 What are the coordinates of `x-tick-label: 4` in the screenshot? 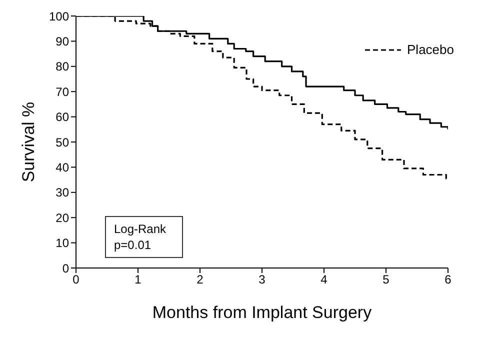 It's located at (324, 279).